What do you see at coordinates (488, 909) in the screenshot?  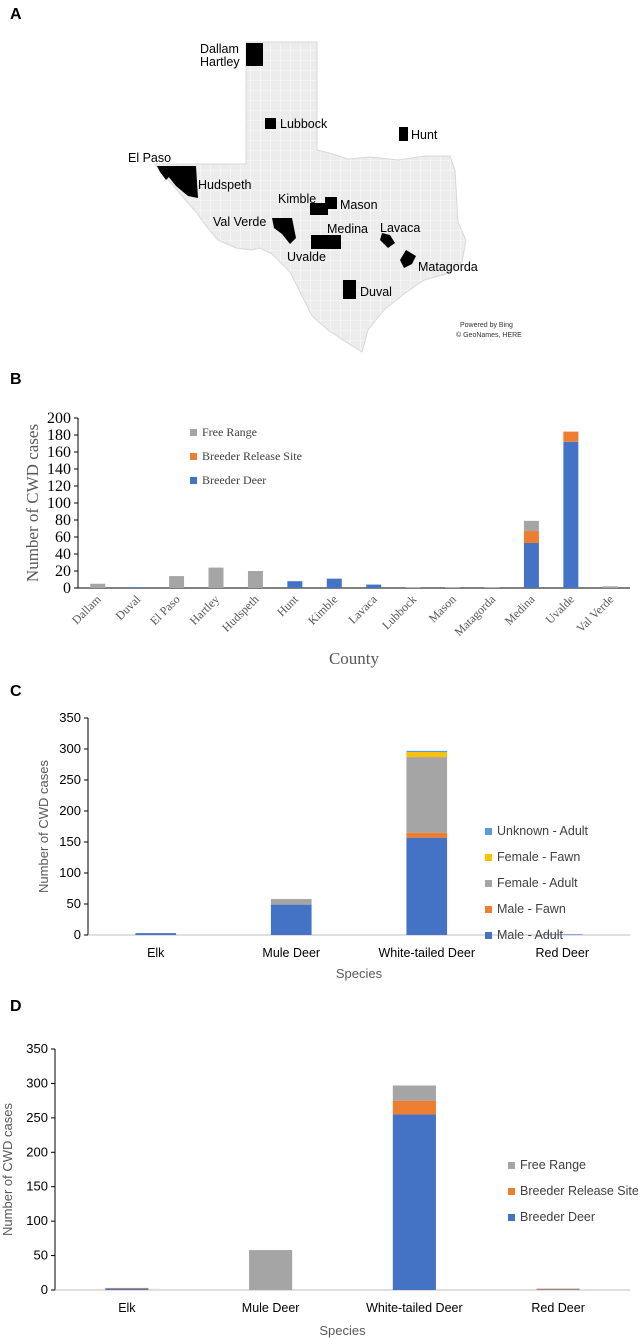 I see `legend-swatch-male-fawn` at bounding box center [488, 909].